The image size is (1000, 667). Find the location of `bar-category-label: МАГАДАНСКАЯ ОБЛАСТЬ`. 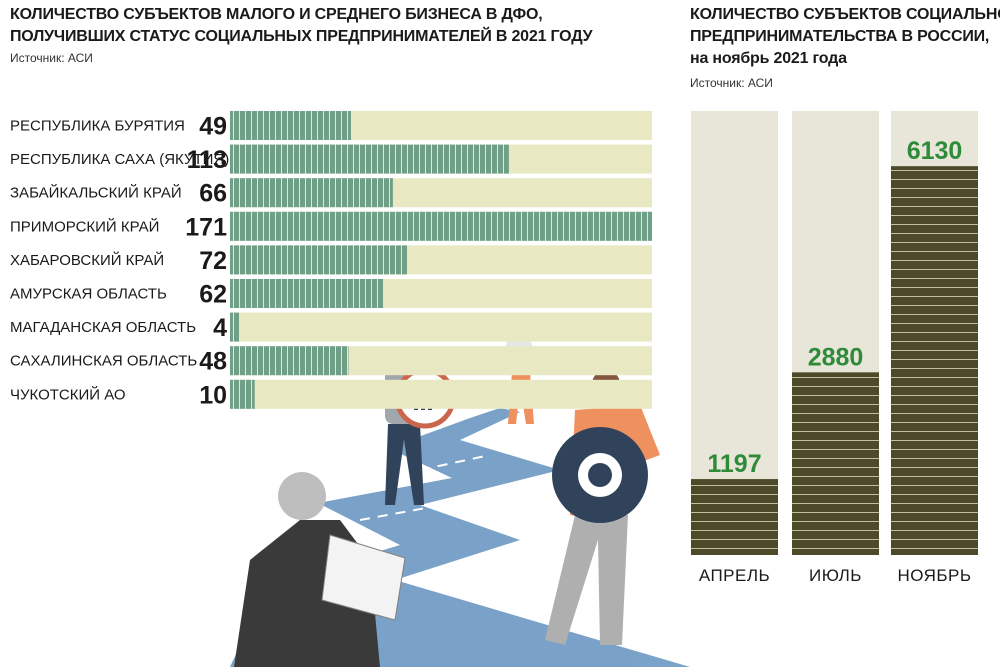

bar-category-label: МАГАДАНСКАЯ ОБЛАСТЬ is located at coordinates (103, 327).